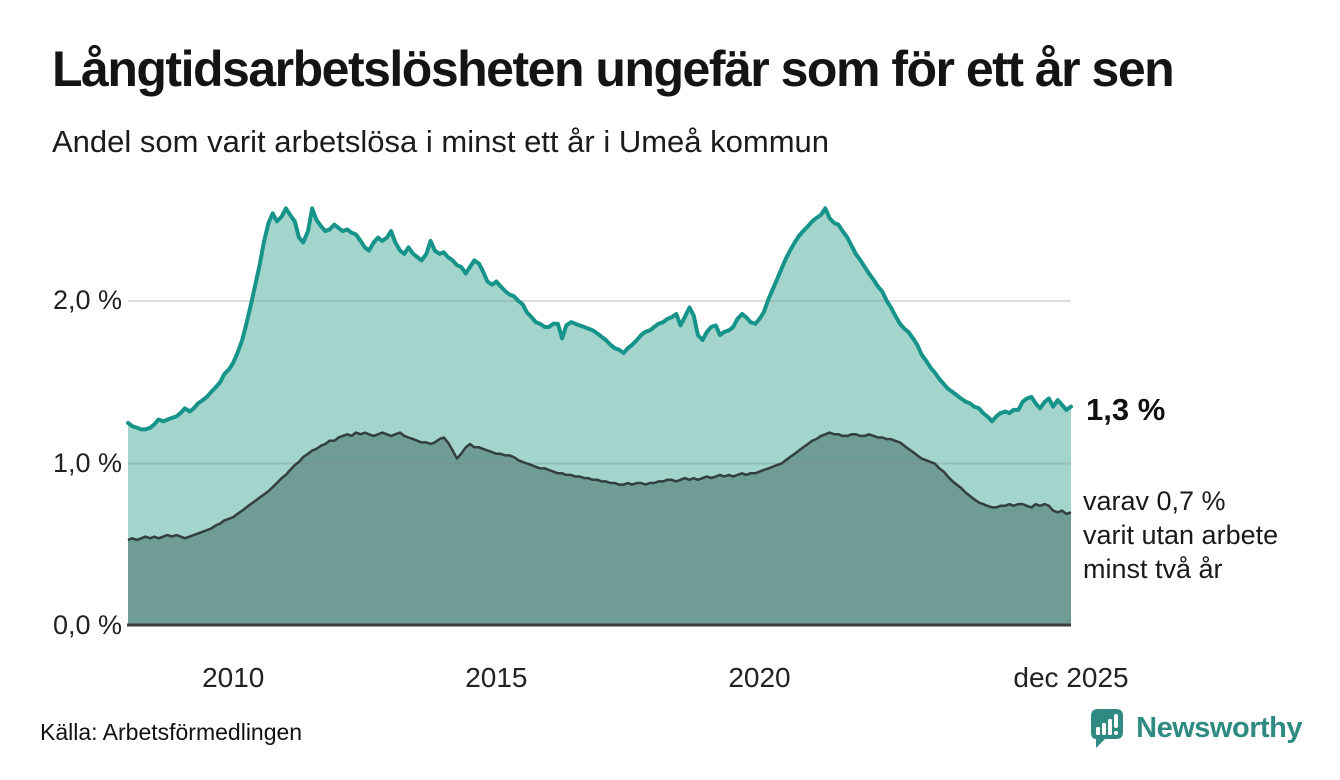 The height and width of the screenshot is (780, 1340). Describe the element at coordinates (759, 677) in the screenshot. I see `x-tick-label: 2020` at that location.